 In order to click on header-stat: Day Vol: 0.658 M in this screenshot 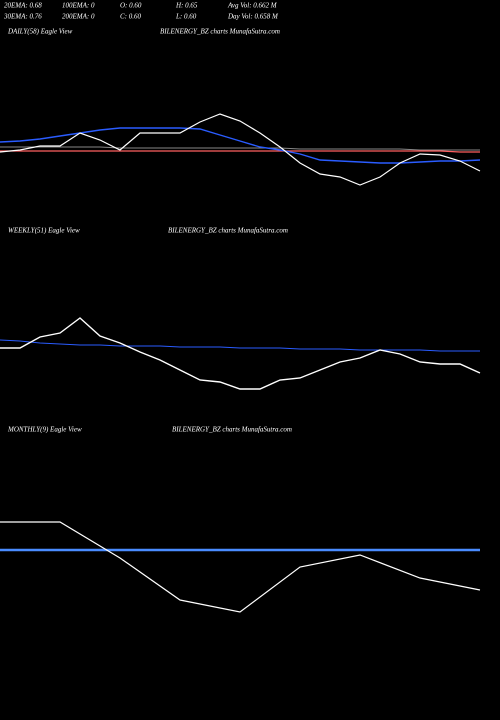, I will do `click(253, 17)`.